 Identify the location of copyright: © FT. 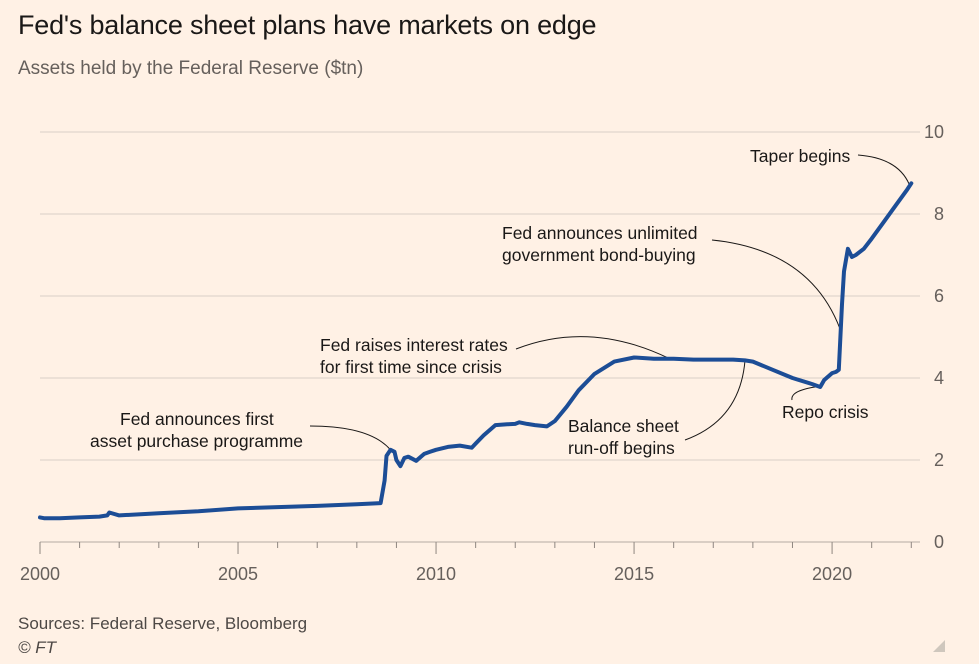
(37, 647).